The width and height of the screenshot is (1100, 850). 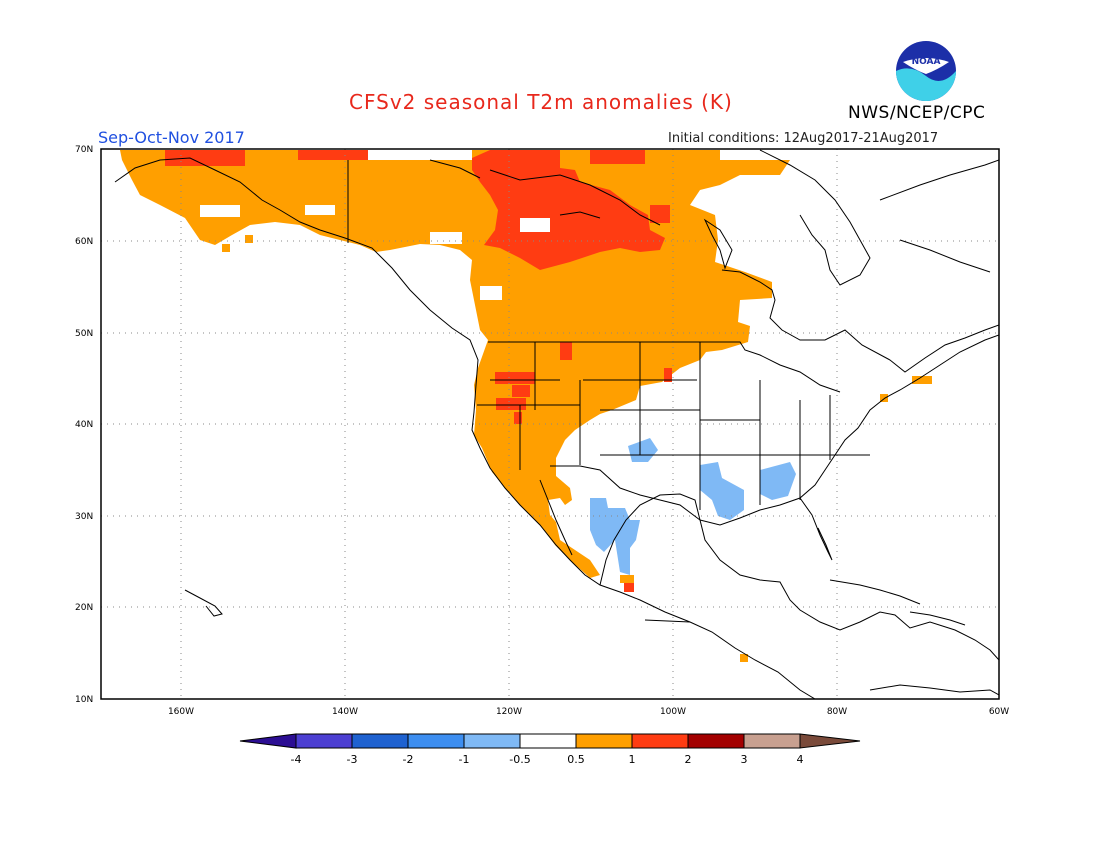 I want to click on anomaly-region-cool, so click(x=693, y=506).